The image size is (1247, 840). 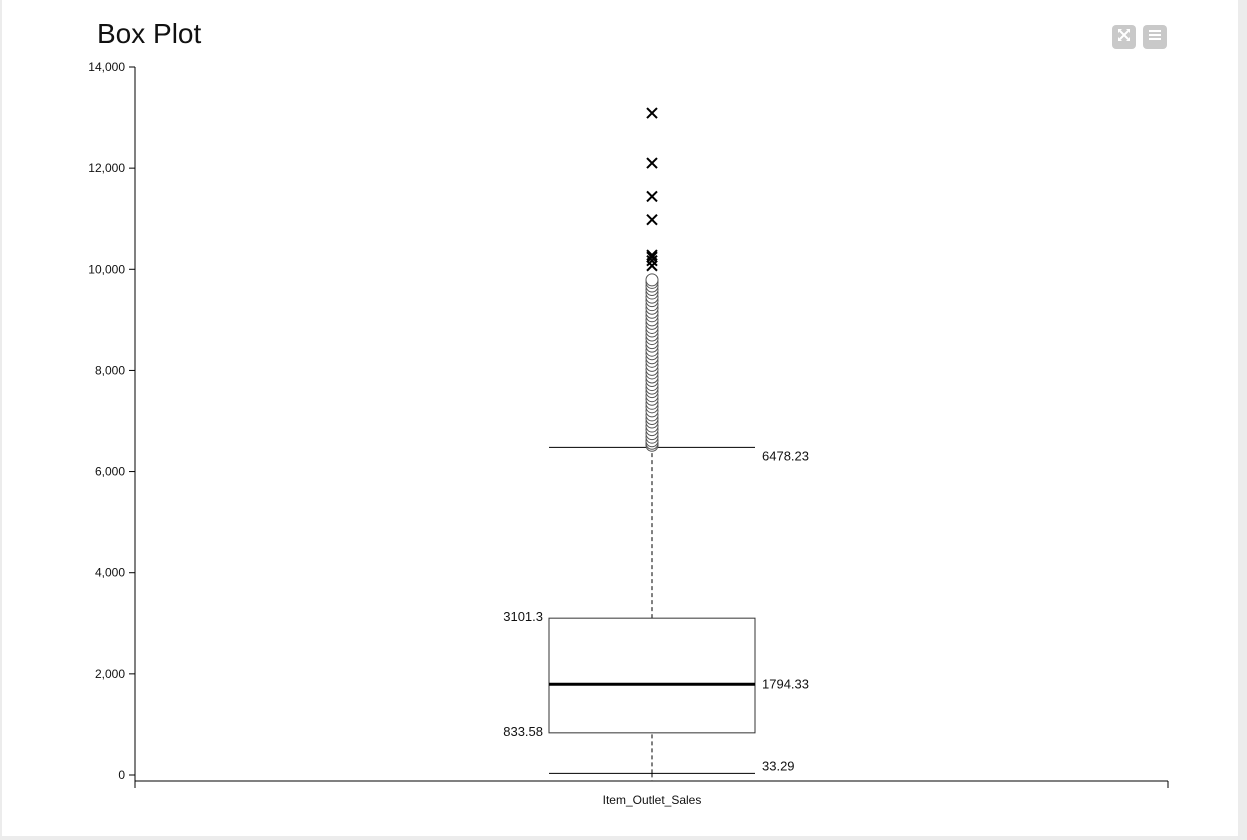 What do you see at coordinates (121, 775) in the screenshot?
I see `y-tick-label: 0` at bounding box center [121, 775].